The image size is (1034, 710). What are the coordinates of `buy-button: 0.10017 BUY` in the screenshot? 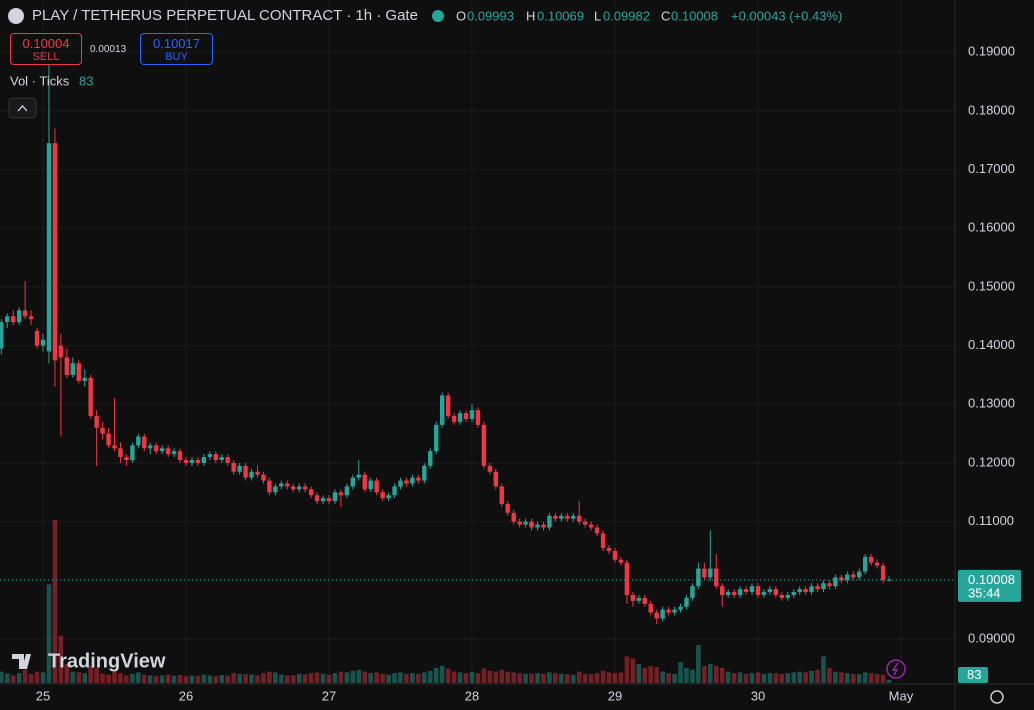 It's located at (176, 49).